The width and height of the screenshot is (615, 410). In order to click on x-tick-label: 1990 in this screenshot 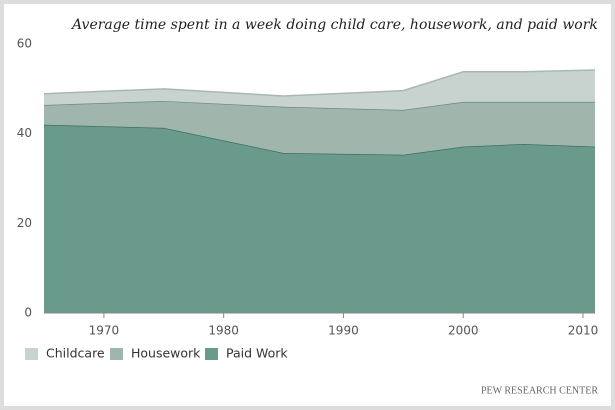, I will do `click(343, 331)`.